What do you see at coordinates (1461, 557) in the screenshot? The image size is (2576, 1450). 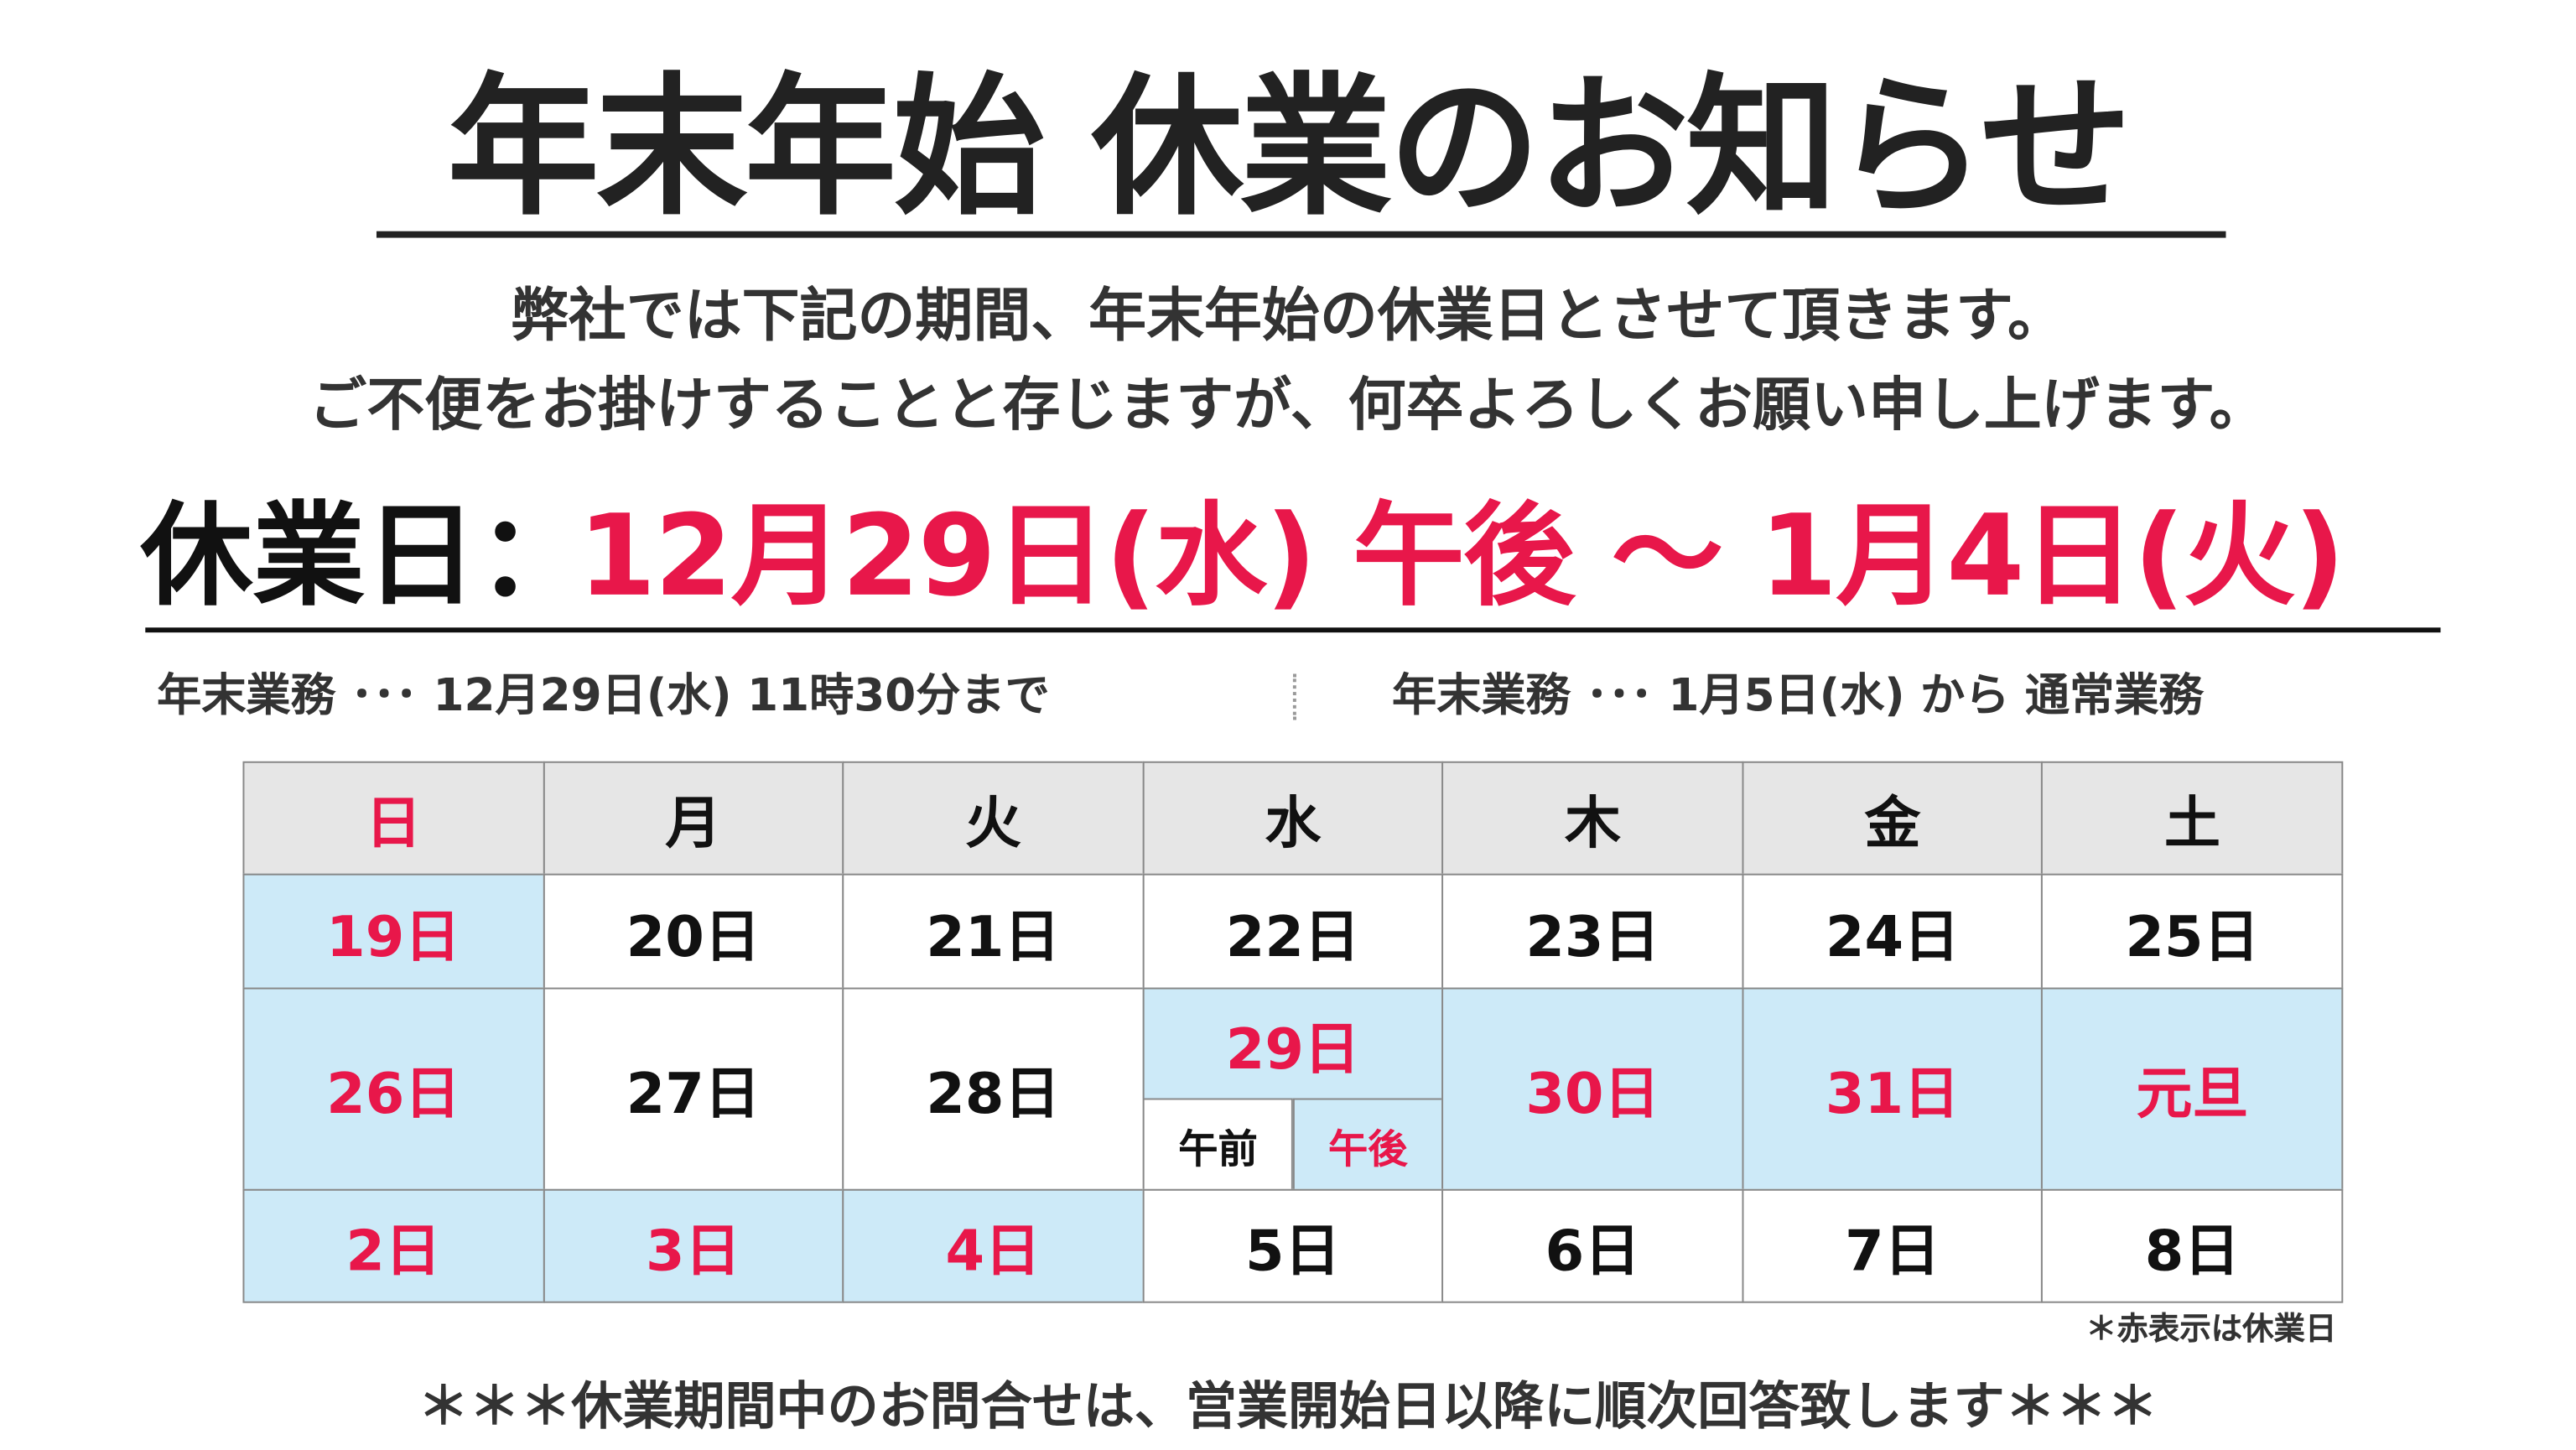 I see `closure-period: 12月29日(水) 午後 ～ 1月4日(火)` at bounding box center [1461, 557].